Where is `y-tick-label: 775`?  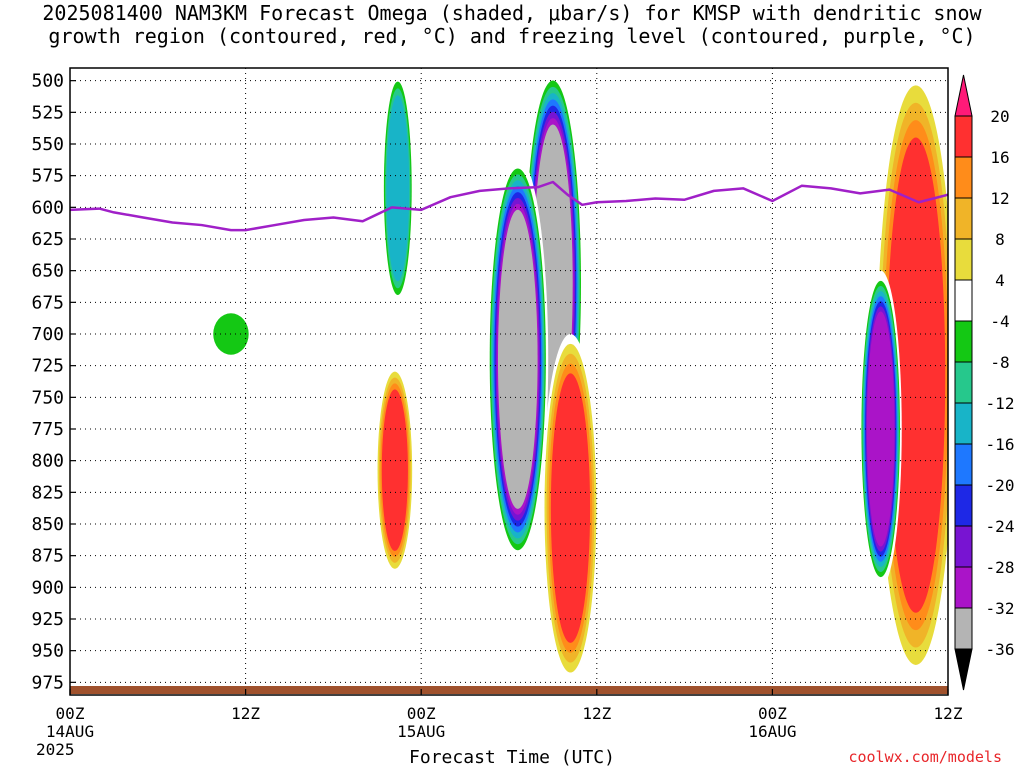
y-tick-label: 775 is located at coordinates (47, 429).